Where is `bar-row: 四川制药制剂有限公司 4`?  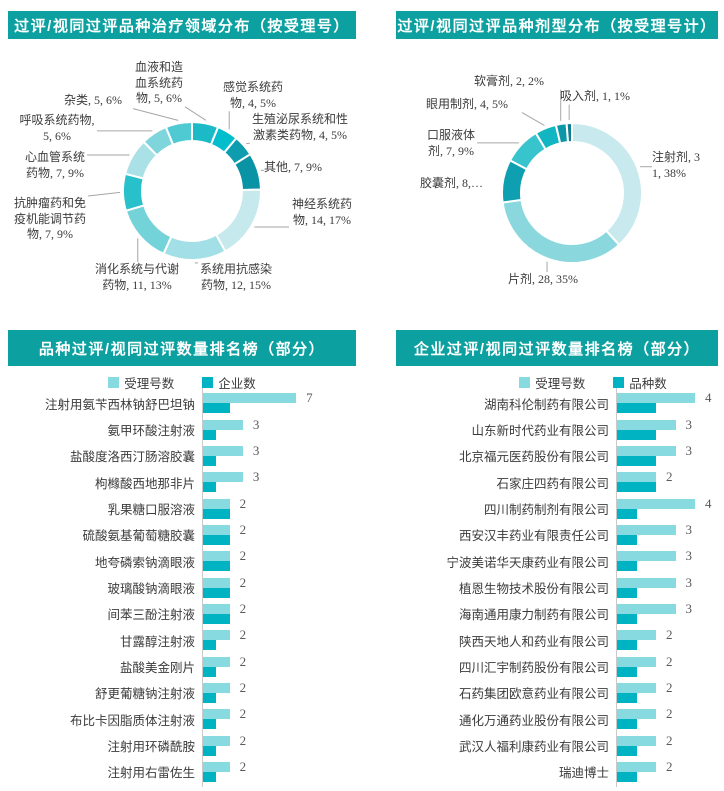 bar-row: 四川制药制剂有限公司 4 is located at coordinates (557, 508).